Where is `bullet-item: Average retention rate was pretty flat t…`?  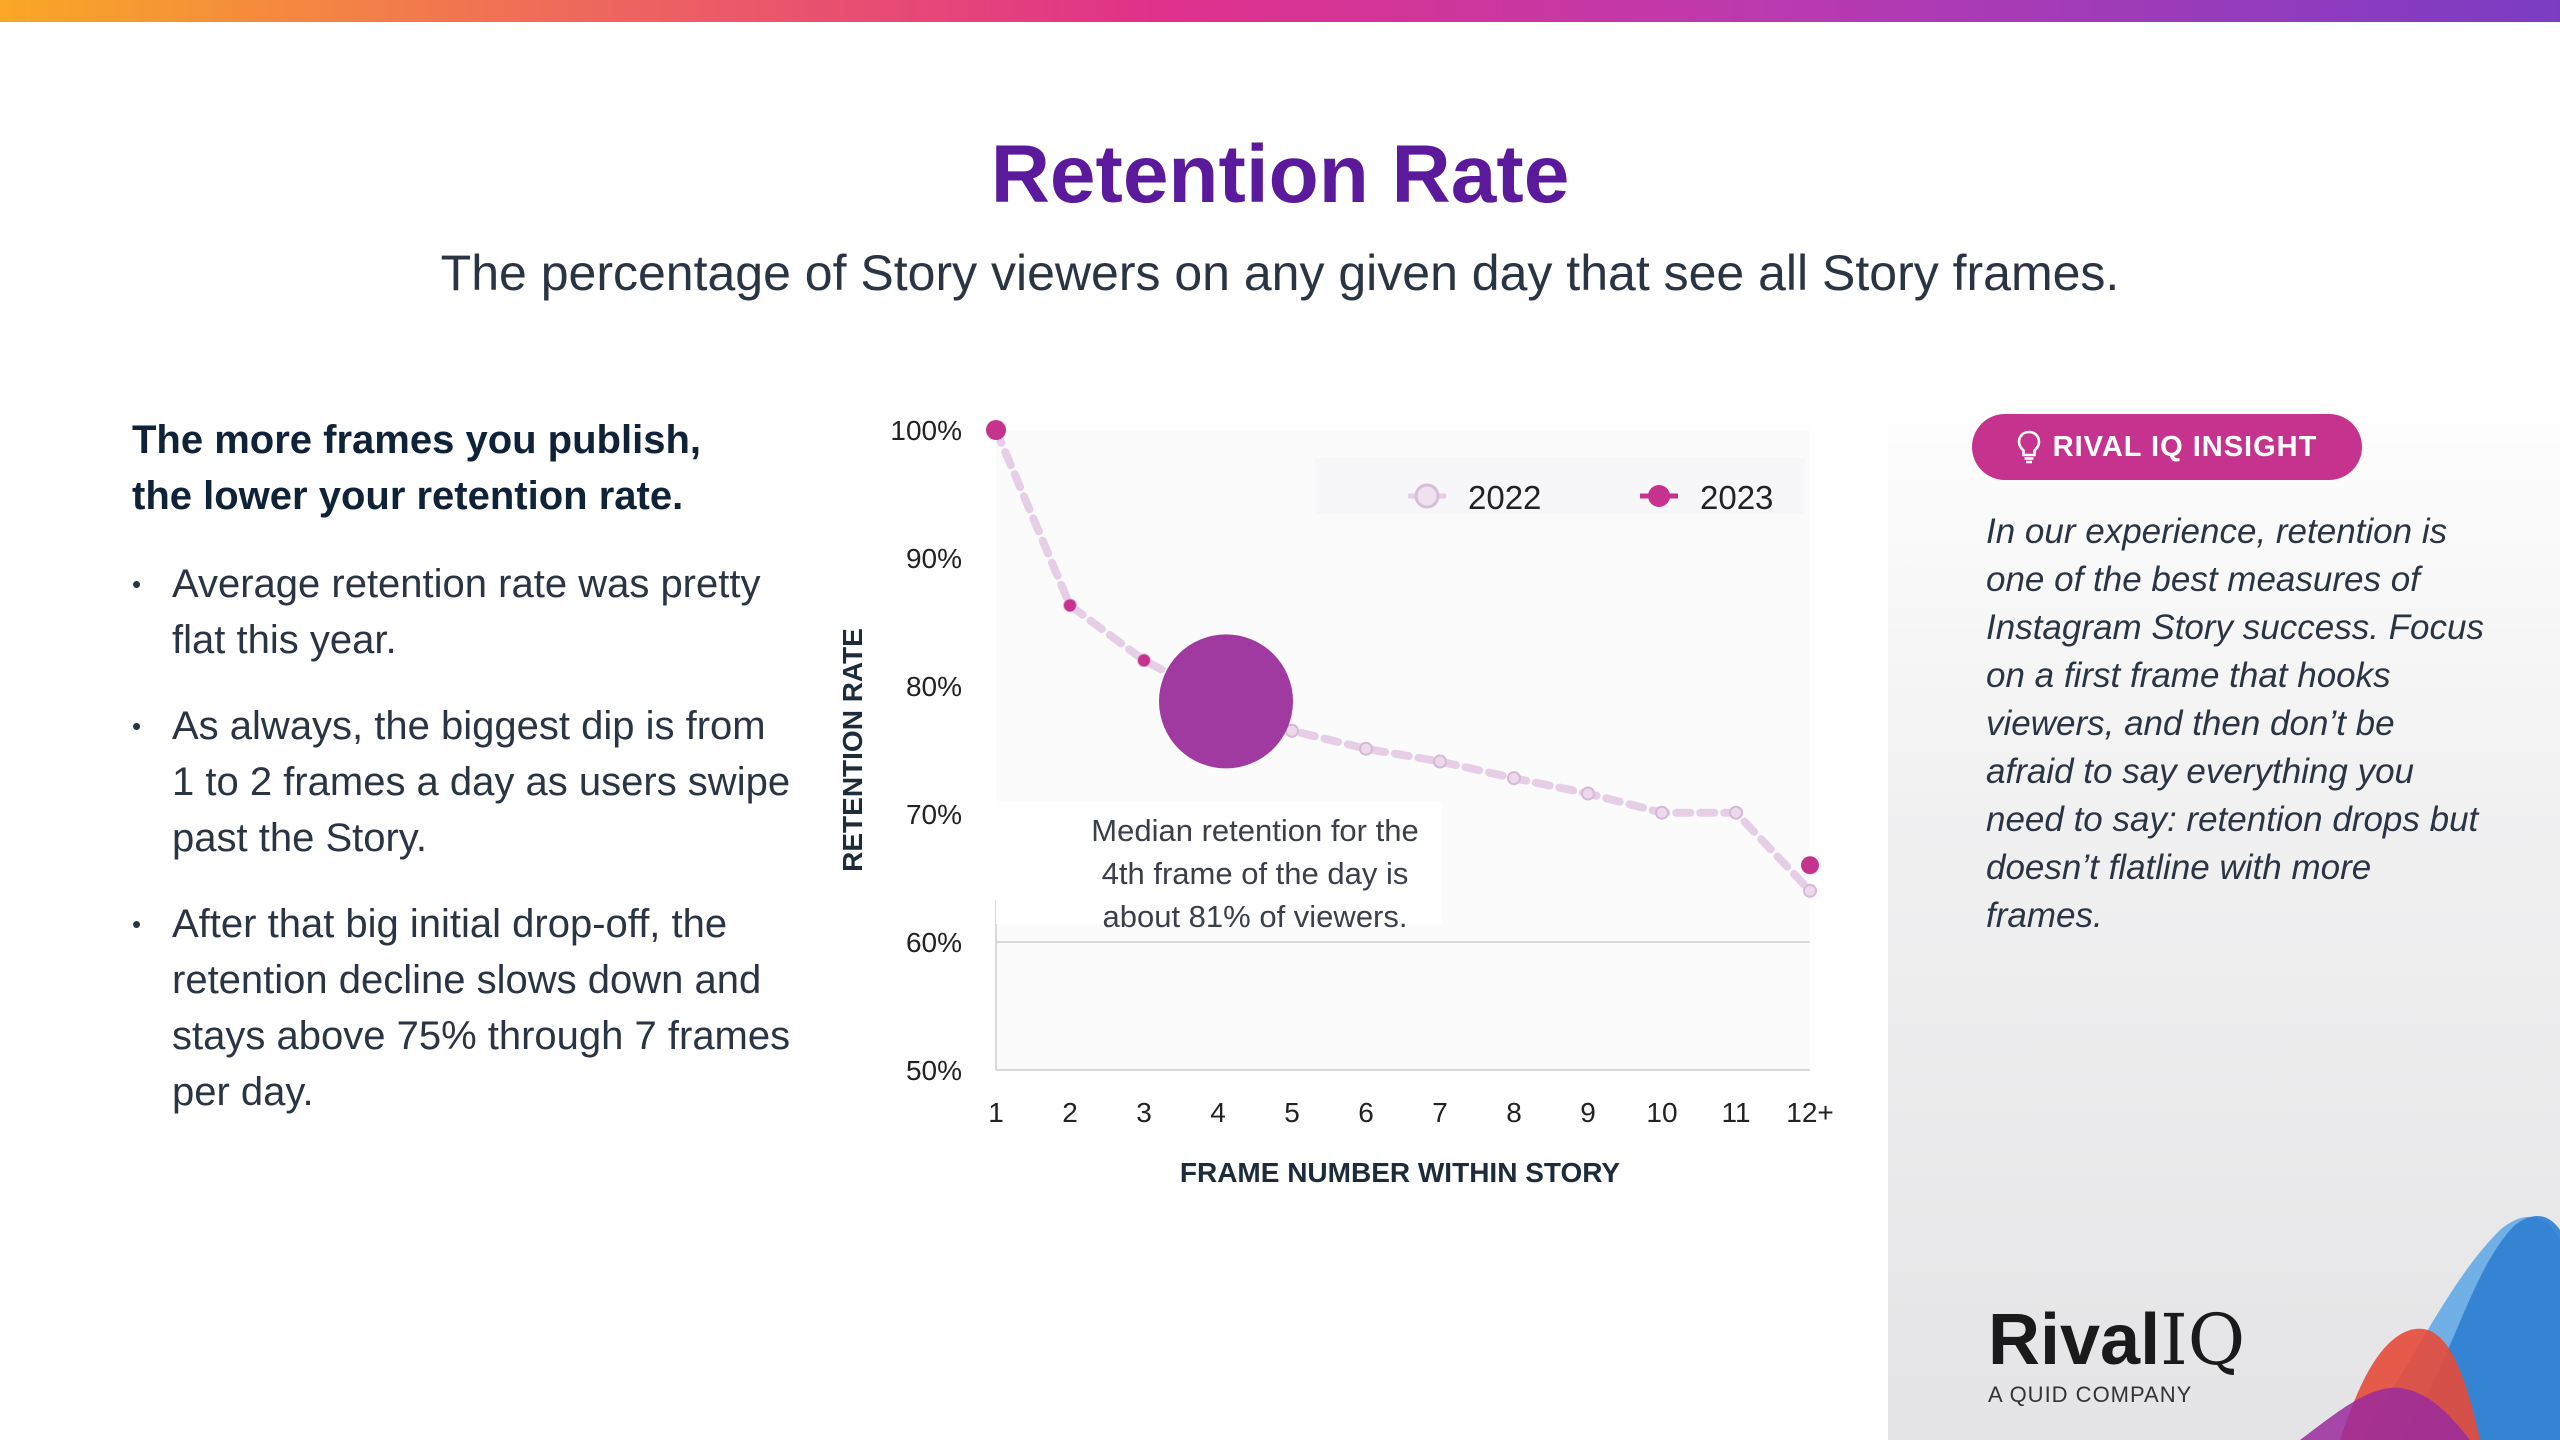
bullet-item: Average retention rate was pretty flat t… is located at coordinates (462, 612).